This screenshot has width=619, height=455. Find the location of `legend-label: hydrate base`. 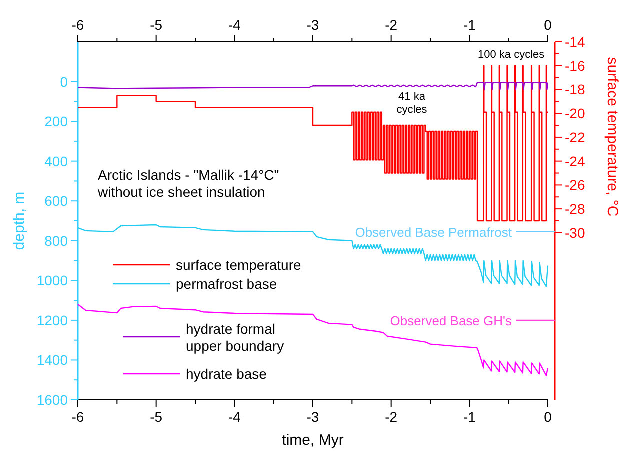

legend-label: hydrate base is located at coordinates (227, 374).